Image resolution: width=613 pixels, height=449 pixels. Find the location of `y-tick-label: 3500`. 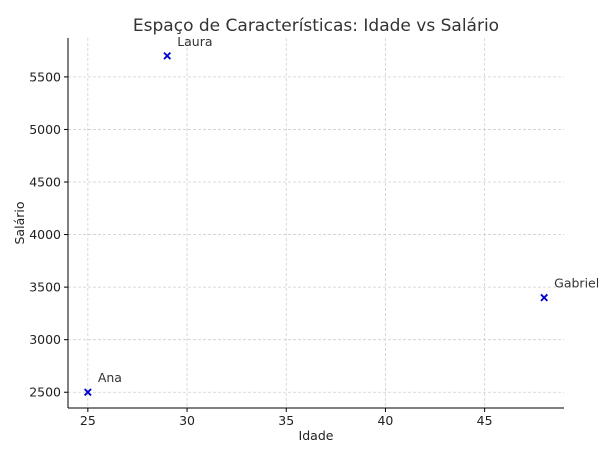

y-tick-label: 3500 is located at coordinates (45, 287).